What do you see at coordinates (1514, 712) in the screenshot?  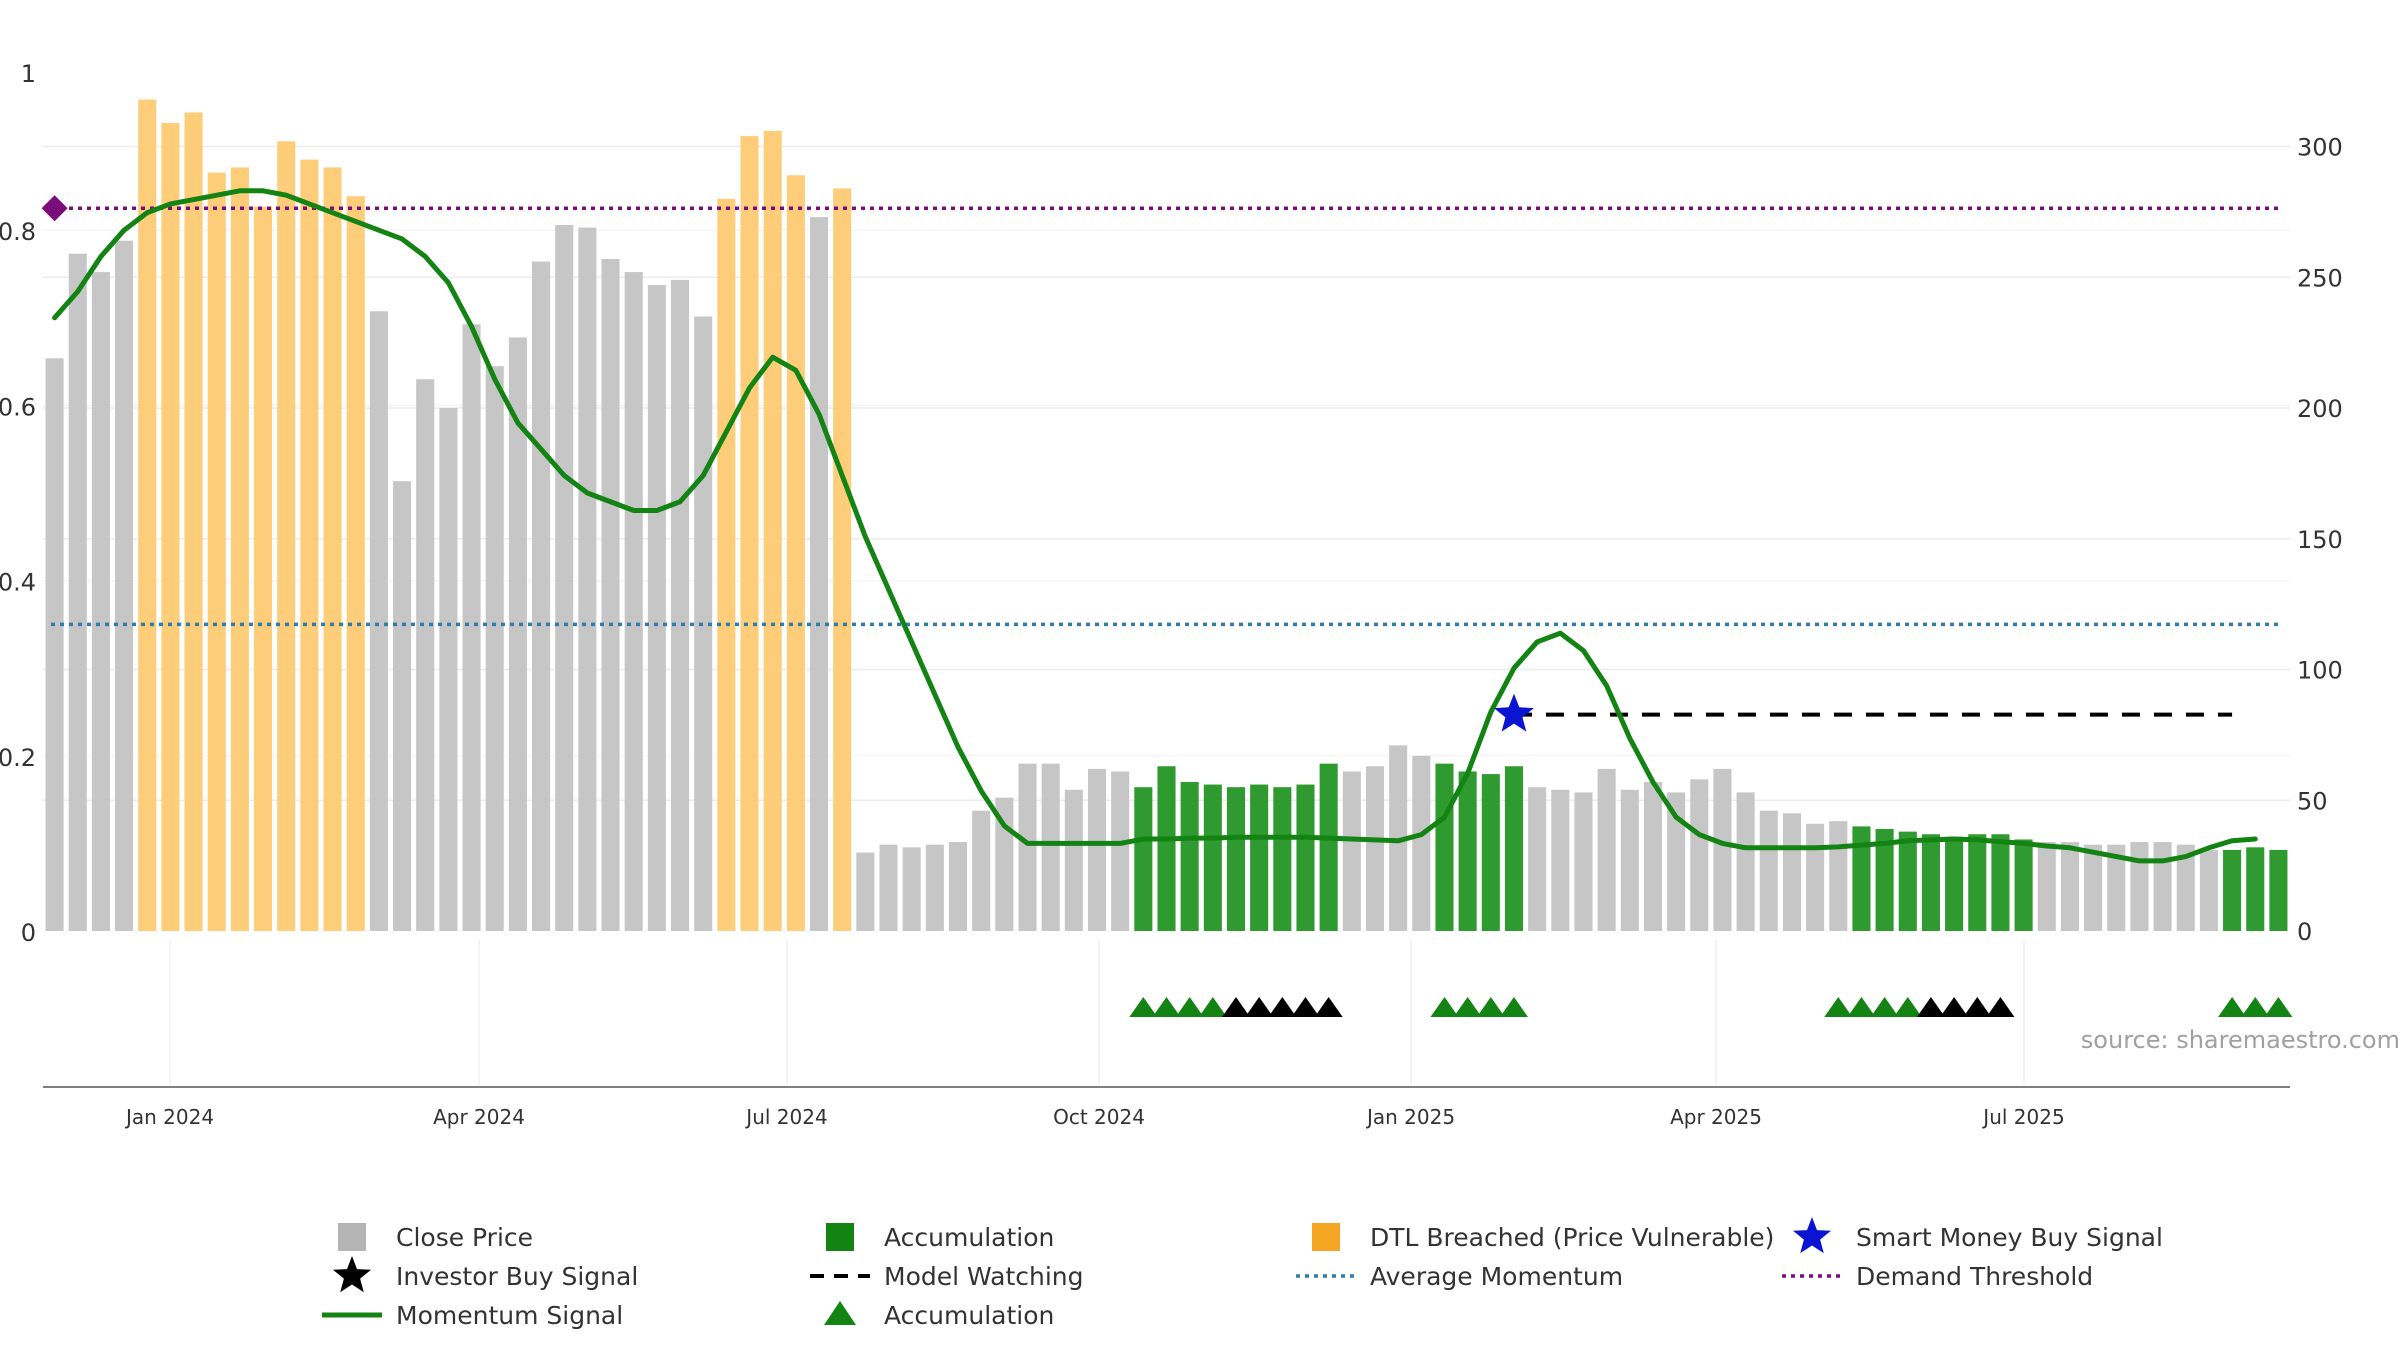 I see `smart-money-buy-signal-marker` at bounding box center [1514, 712].